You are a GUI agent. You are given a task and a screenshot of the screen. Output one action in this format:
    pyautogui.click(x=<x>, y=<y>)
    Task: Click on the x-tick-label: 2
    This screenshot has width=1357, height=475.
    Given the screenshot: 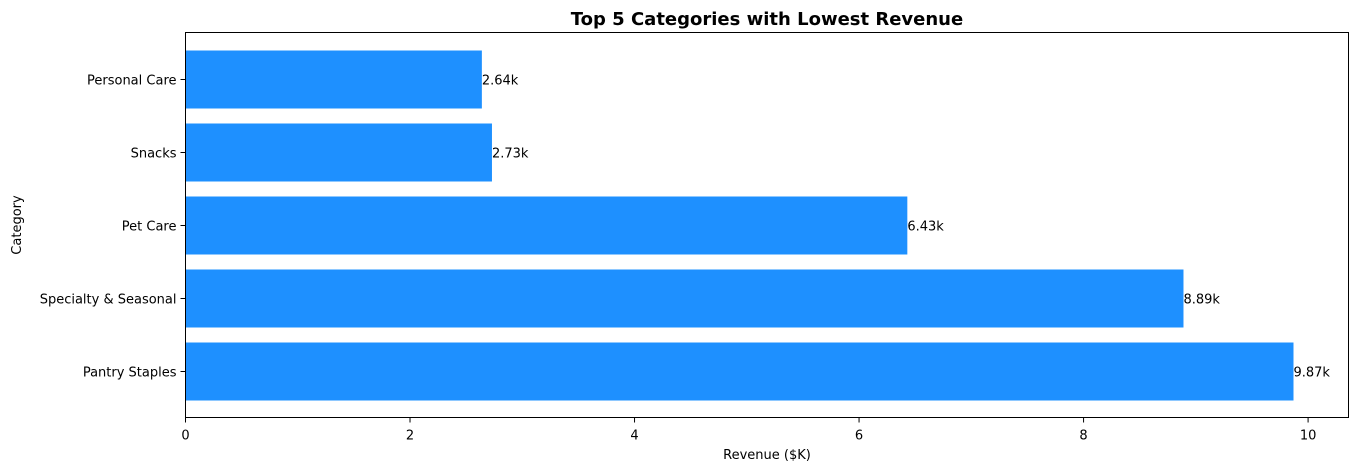 What is the action you would take?
    pyautogui.click(x=410, y=436)
    